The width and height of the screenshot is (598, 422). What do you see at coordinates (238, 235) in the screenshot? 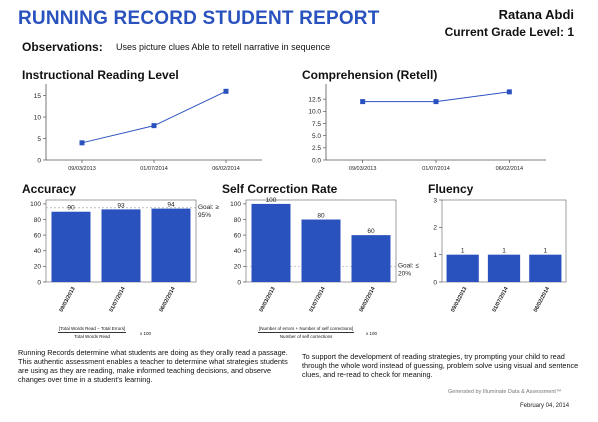
I see `self-correction-rate-y-tick-label: 60` at bounding box center [238, 235].